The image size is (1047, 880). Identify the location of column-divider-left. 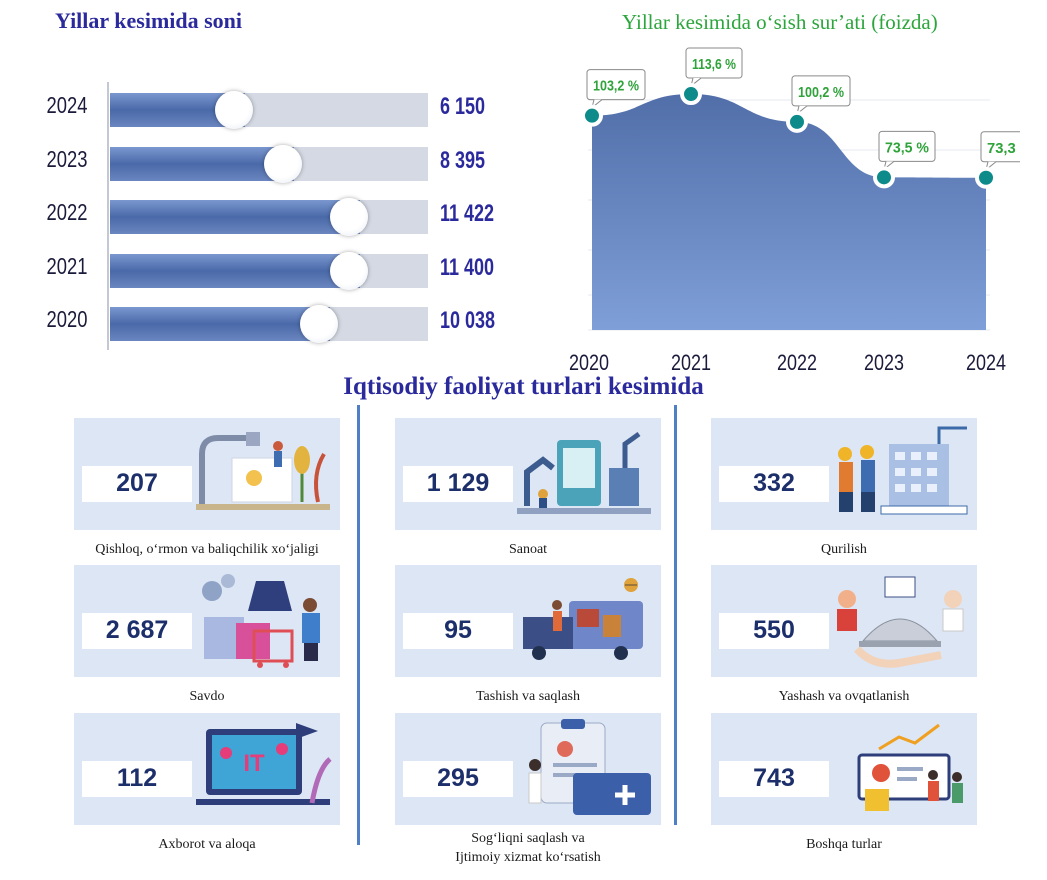
(358, 625).